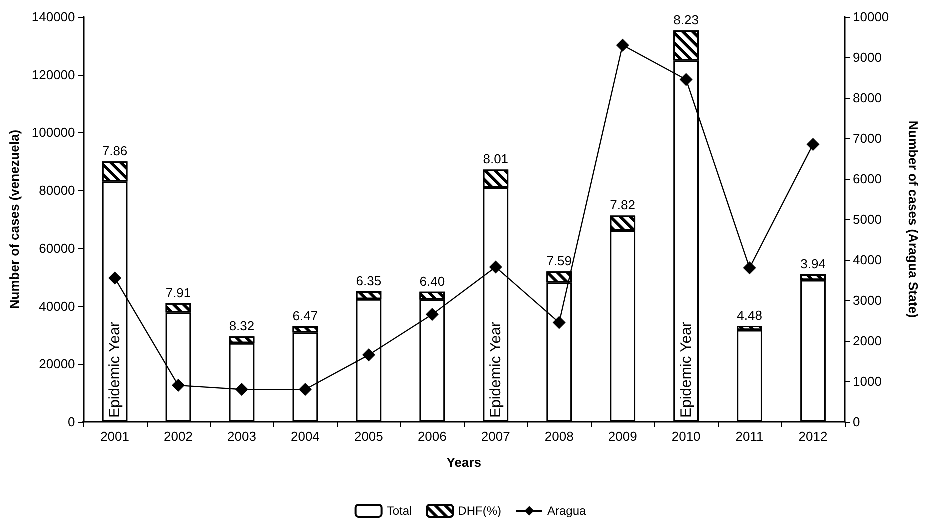  What do you see at coordinates (750, 436) in the screenshot?
I see `x-tick-label: 2011` at bounding box center [750, 436].